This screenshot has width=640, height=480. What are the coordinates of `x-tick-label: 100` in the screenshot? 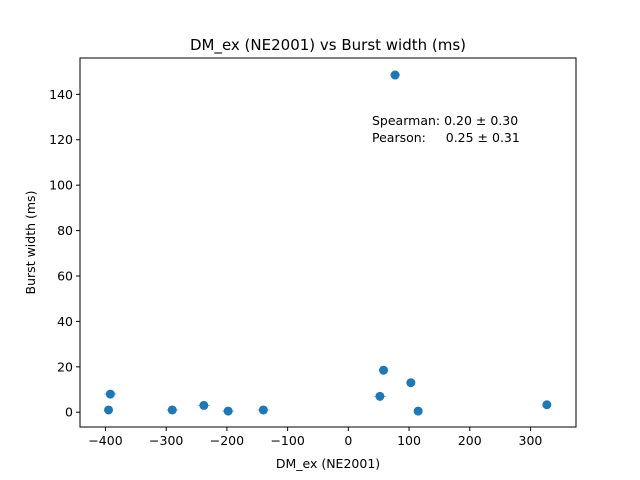 It's located at (409, 440).